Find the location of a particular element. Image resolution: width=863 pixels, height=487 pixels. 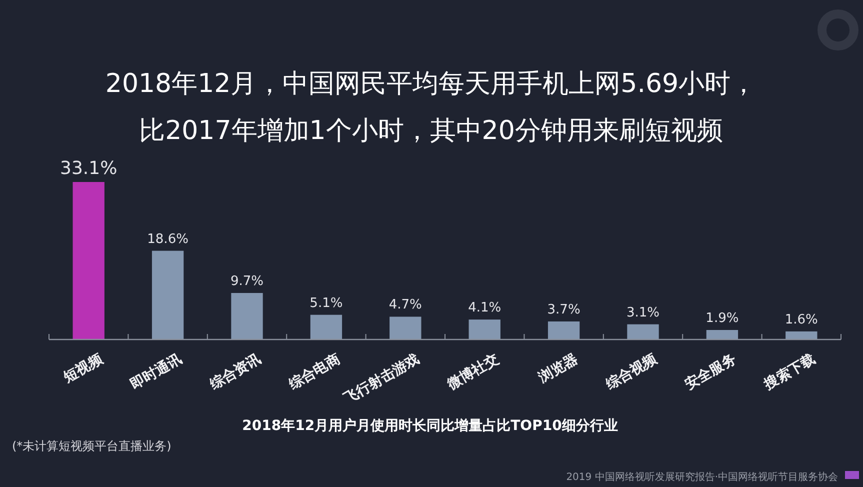

data-label: 5.1% is located at coordinates (326, 303).